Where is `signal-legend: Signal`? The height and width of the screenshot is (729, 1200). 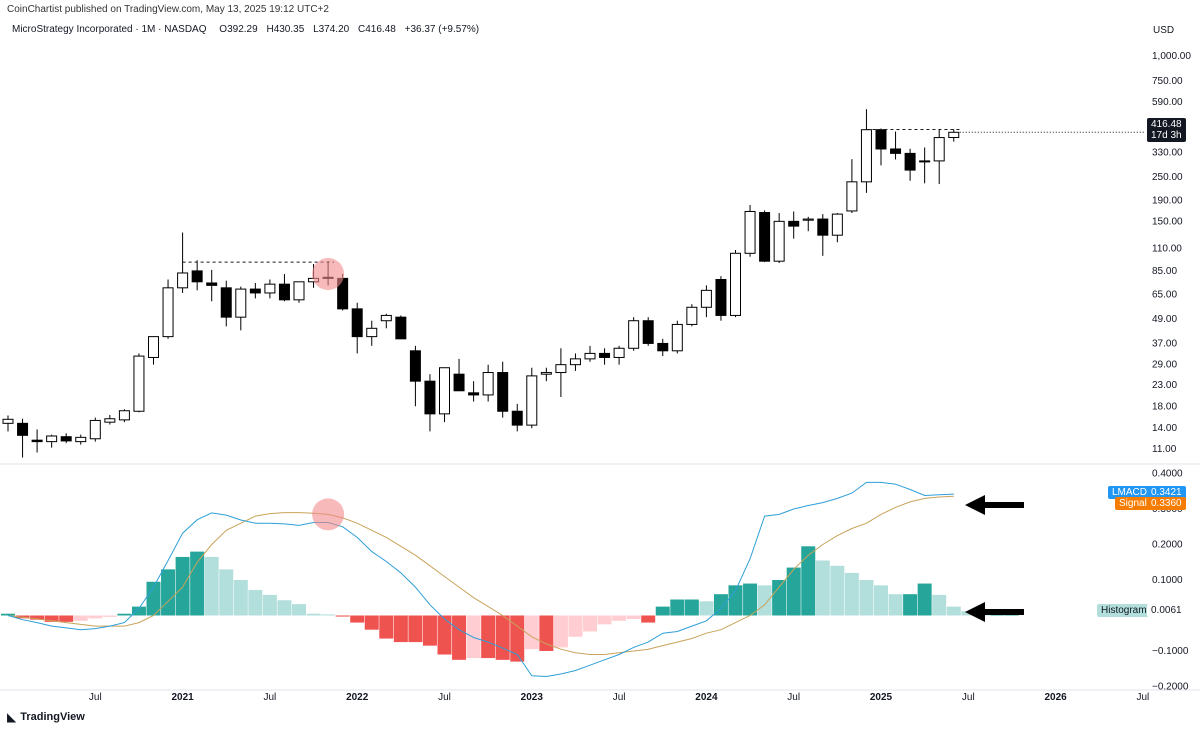 signal-legend: Signal is located at coordinates (1133, 503).